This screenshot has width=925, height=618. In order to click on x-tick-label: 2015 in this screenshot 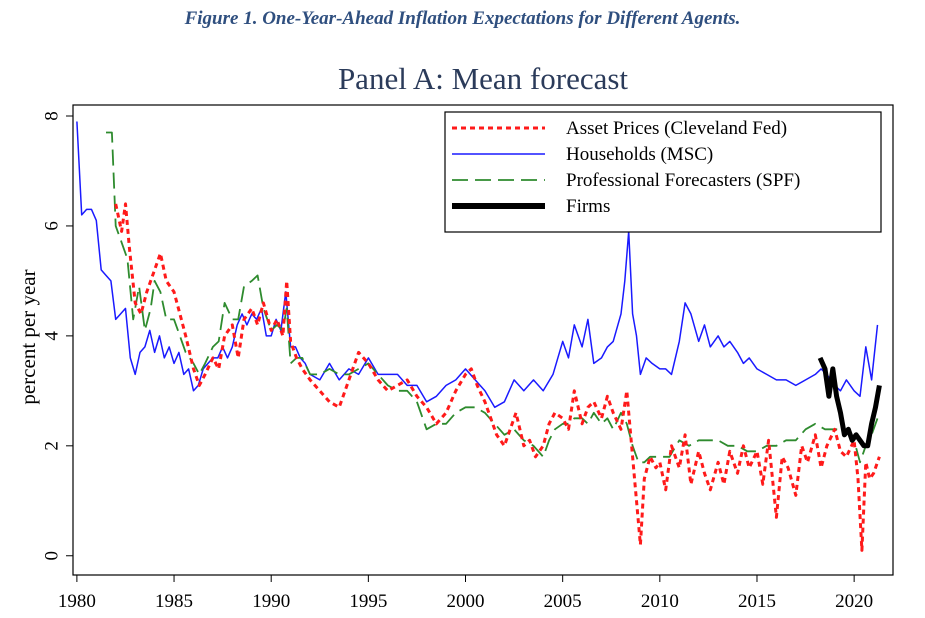, I will do `click(757, 601)`.